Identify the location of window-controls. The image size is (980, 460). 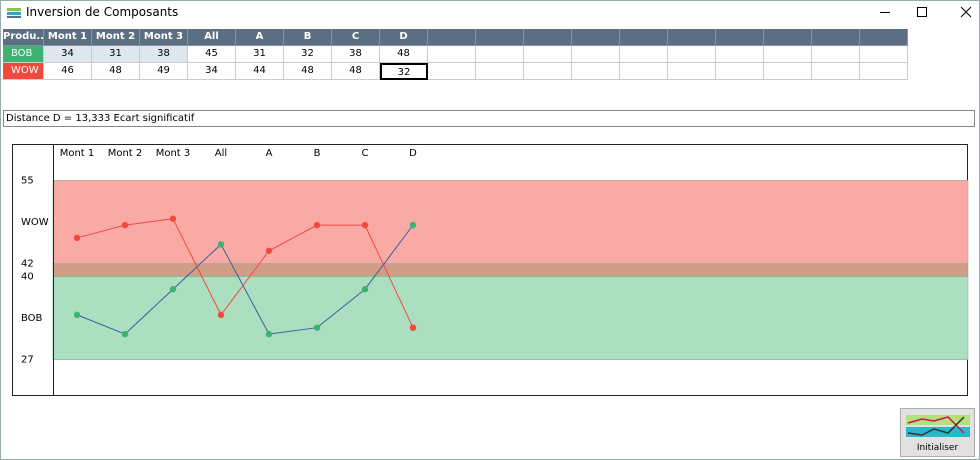
(926, 12).